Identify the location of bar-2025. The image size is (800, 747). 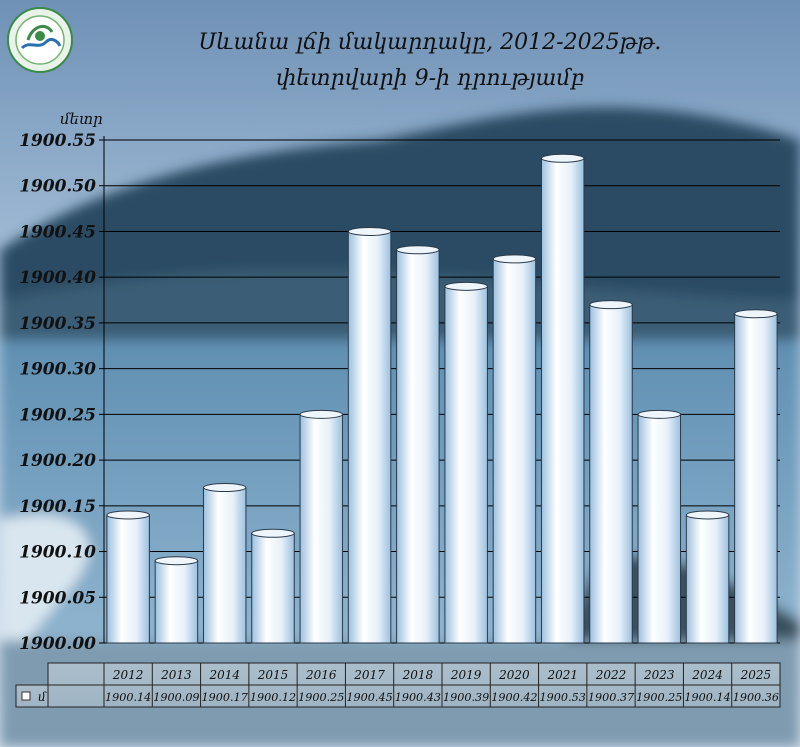
(756, 476).